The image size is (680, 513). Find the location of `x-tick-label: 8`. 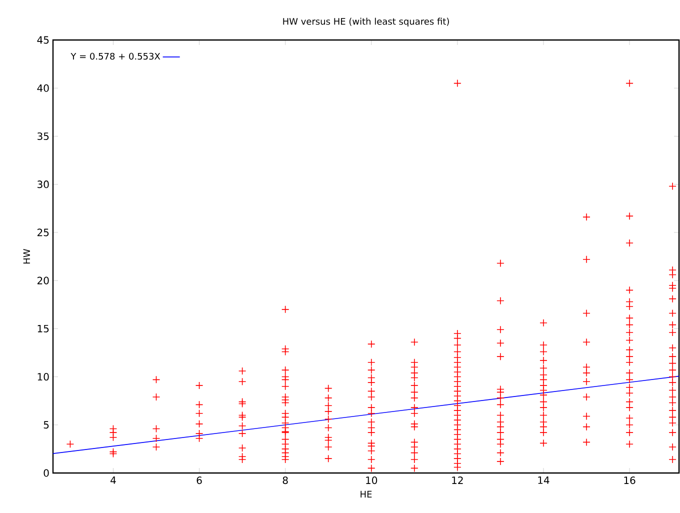

x-tick-label: 8 is located at coordinates (285, 480).